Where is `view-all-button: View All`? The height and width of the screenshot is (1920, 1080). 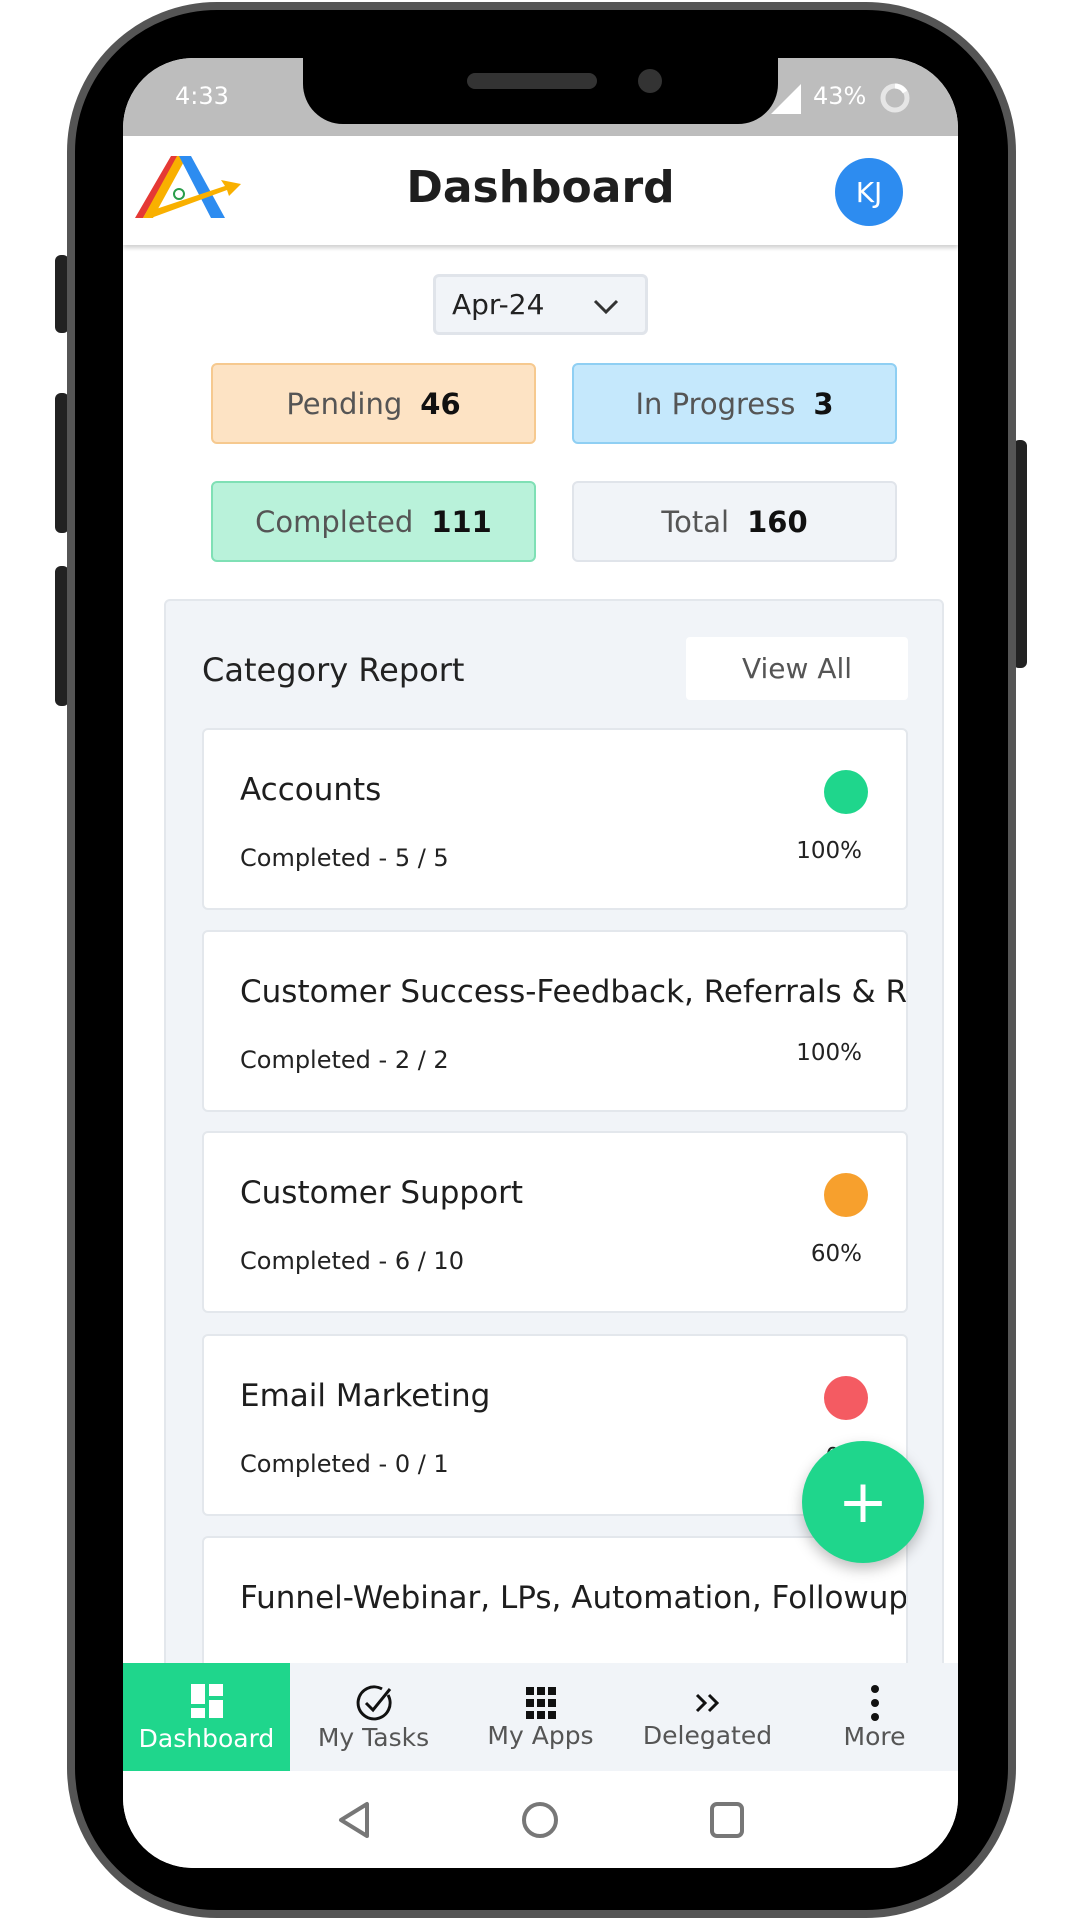 view-all-button: View All is located at coordinates (797, 668).